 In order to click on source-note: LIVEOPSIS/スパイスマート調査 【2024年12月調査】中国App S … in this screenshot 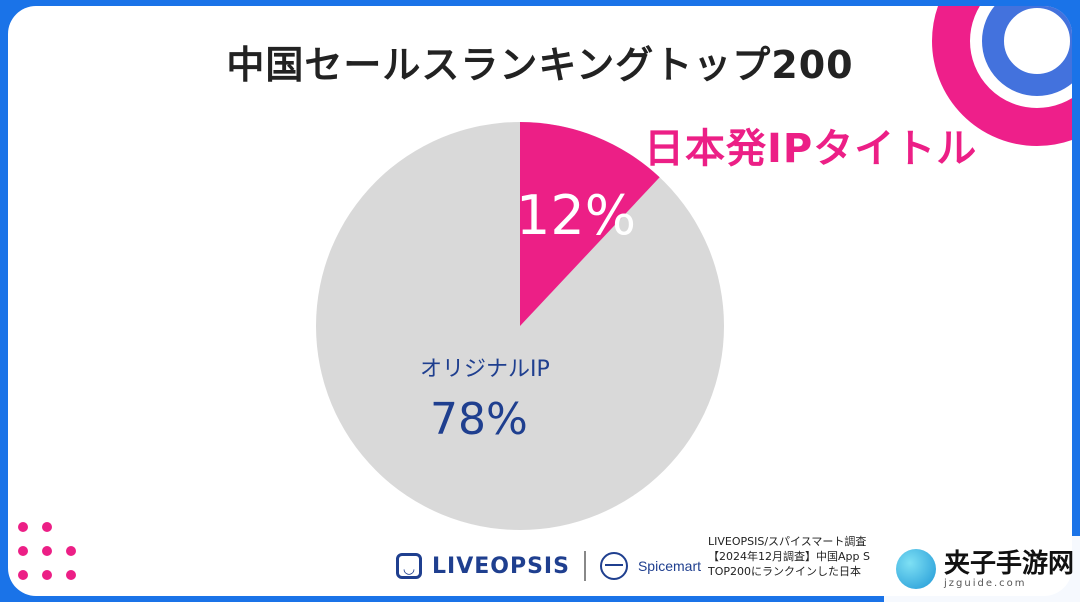, I will do `click(818, 556)`.